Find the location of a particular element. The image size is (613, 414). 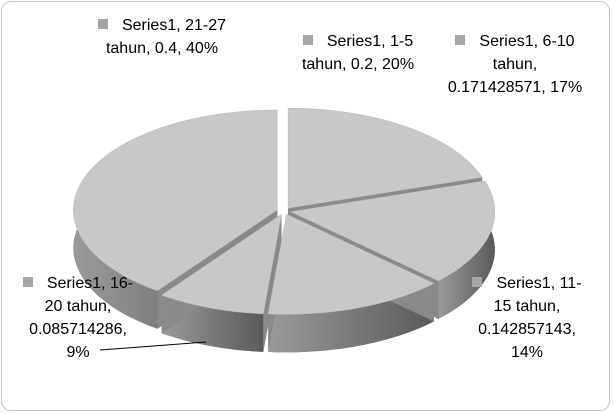

data-label: Series1, 16-20 tahun, 0.085714286, 9% is located at coordinates (78, 318).